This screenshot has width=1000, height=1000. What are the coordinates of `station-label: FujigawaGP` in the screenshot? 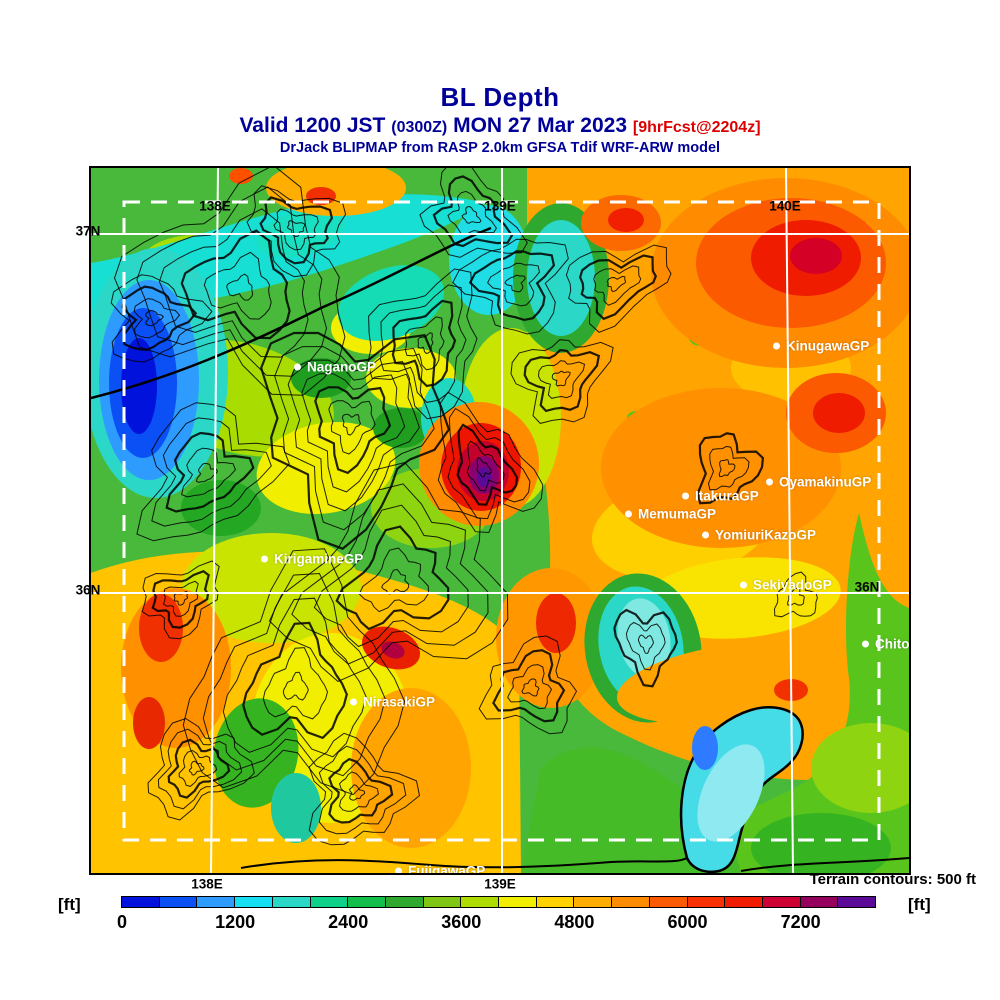 It's located at (440, 869).